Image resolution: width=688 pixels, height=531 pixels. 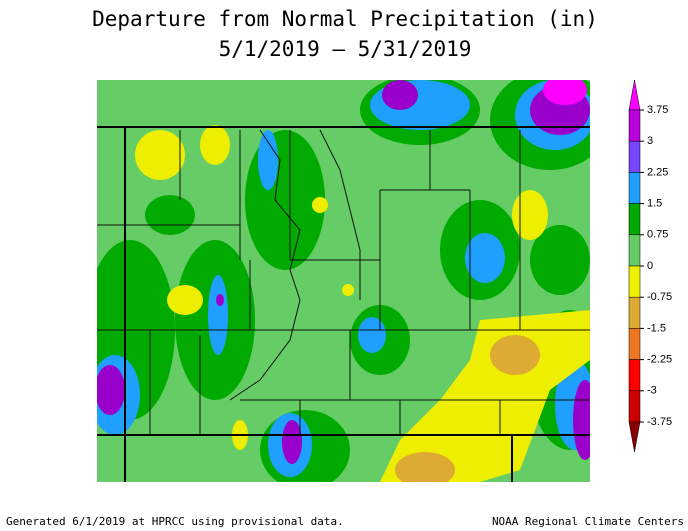 I want to click on legend-label: 0.75, so click(x=657, y=235).